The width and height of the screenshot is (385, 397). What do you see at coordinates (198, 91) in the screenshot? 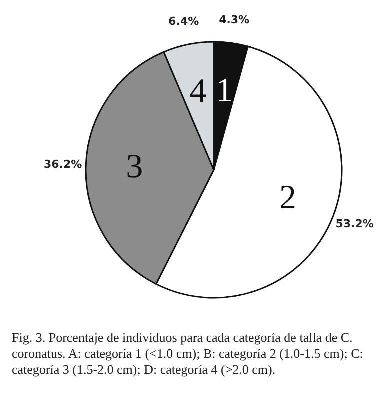
I see `slice-label: 4` at bounding box center [198, 91].